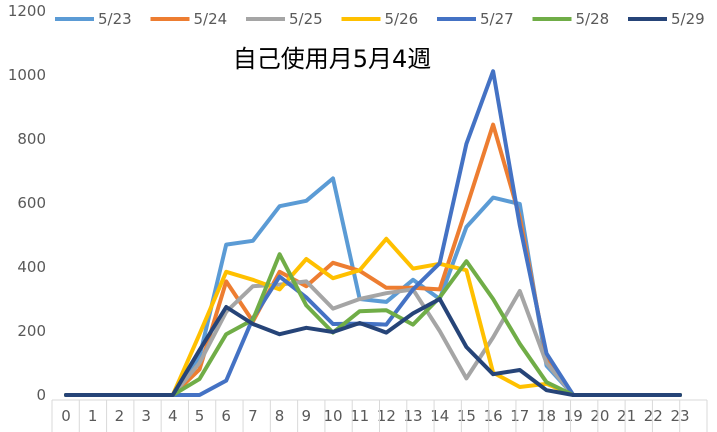 The height and width of the screenshot is (432, 717). Describe the element at coordinates (173, 416) in the screenshot. I see `x-tick-label: 4` at that location.